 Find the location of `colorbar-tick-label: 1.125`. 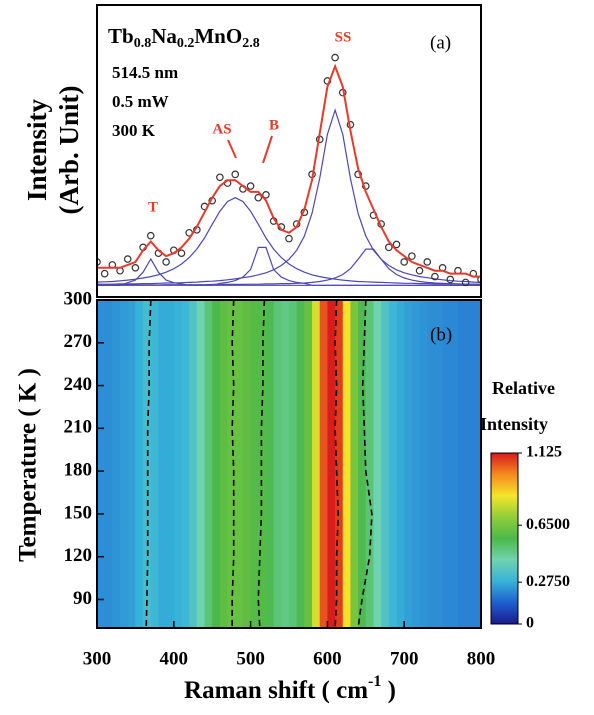

colorbar-tick-label: 1.125 is located at coordinates (544, 452).